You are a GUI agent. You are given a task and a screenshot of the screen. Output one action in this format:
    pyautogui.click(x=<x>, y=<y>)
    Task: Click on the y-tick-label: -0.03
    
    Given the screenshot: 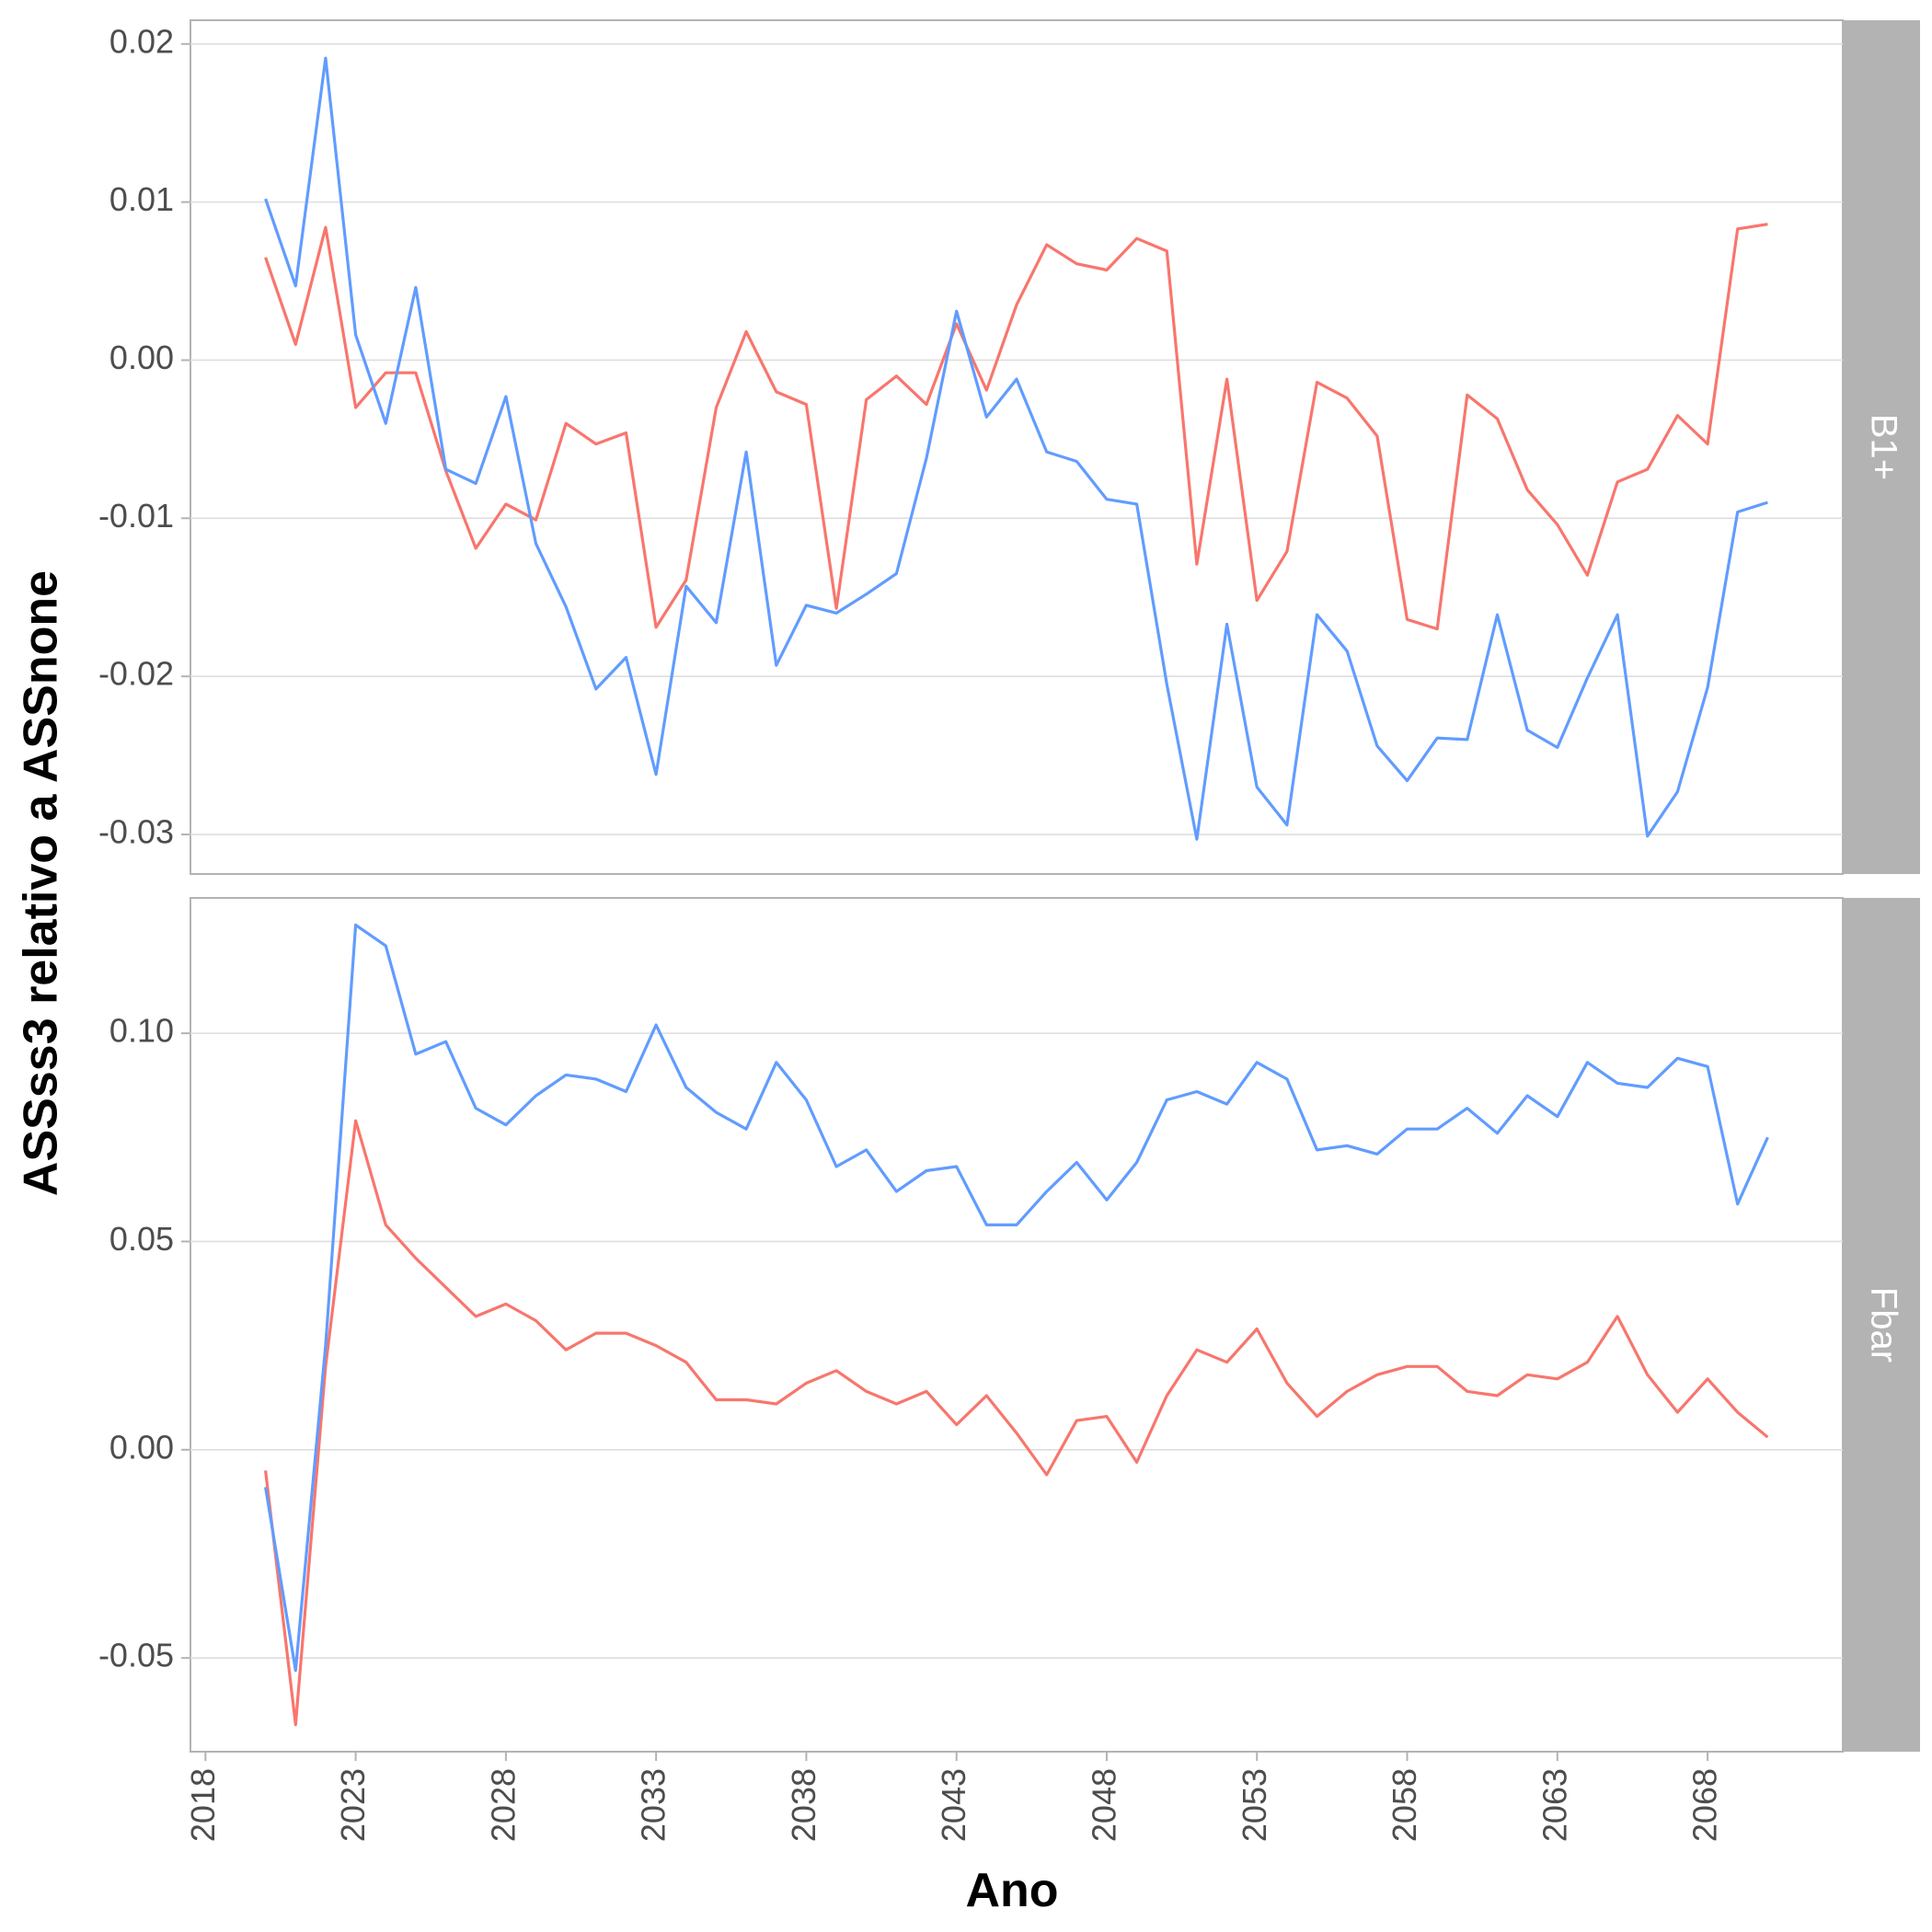 What is the action you would take?
    pyautogui.click(x=136, y=832)
    